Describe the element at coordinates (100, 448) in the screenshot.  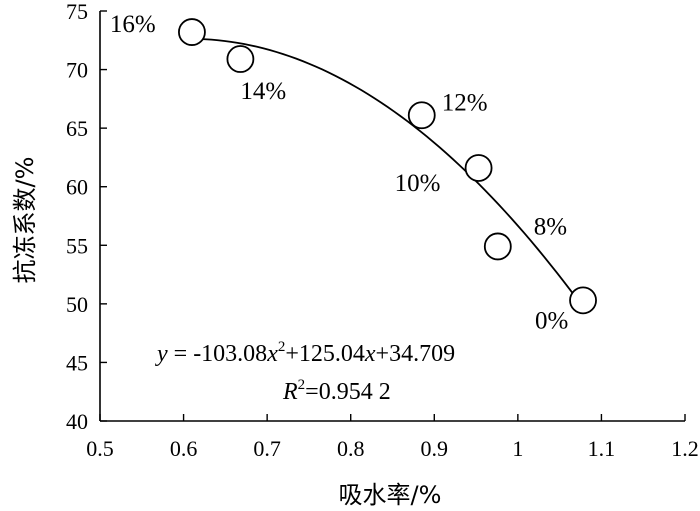
I see `x-tick-label: 0.5` at that location.